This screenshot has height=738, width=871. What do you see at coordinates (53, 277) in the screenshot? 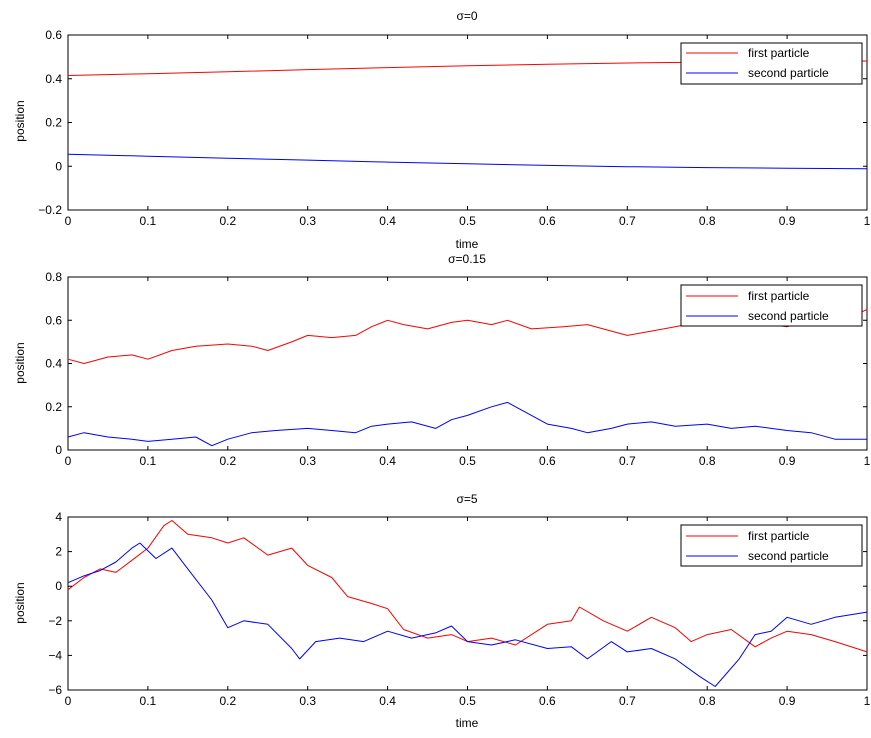
I see `y-tick-label: 0.8` at bounding box center [53, 277].